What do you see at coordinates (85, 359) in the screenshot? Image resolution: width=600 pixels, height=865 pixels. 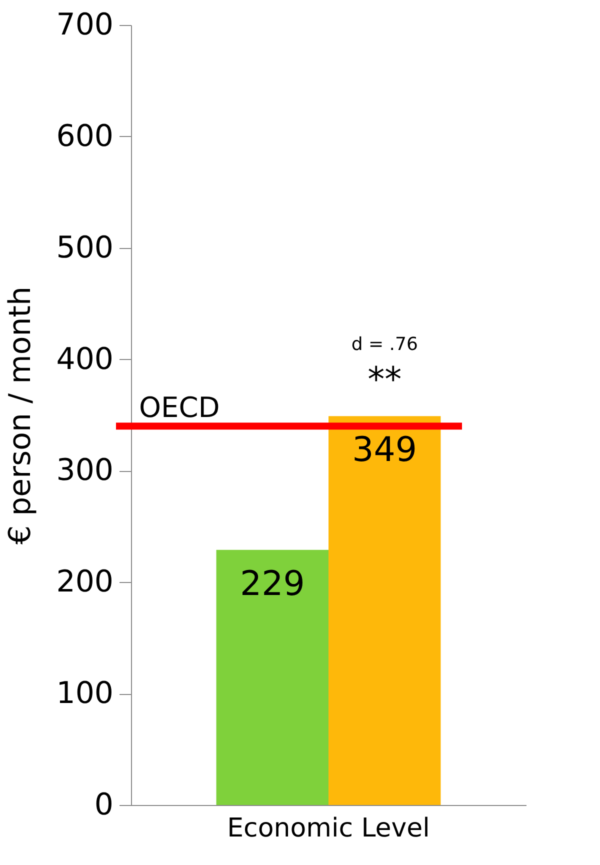 I see `y-tick-label: 400` at bounding box center [85, 359].